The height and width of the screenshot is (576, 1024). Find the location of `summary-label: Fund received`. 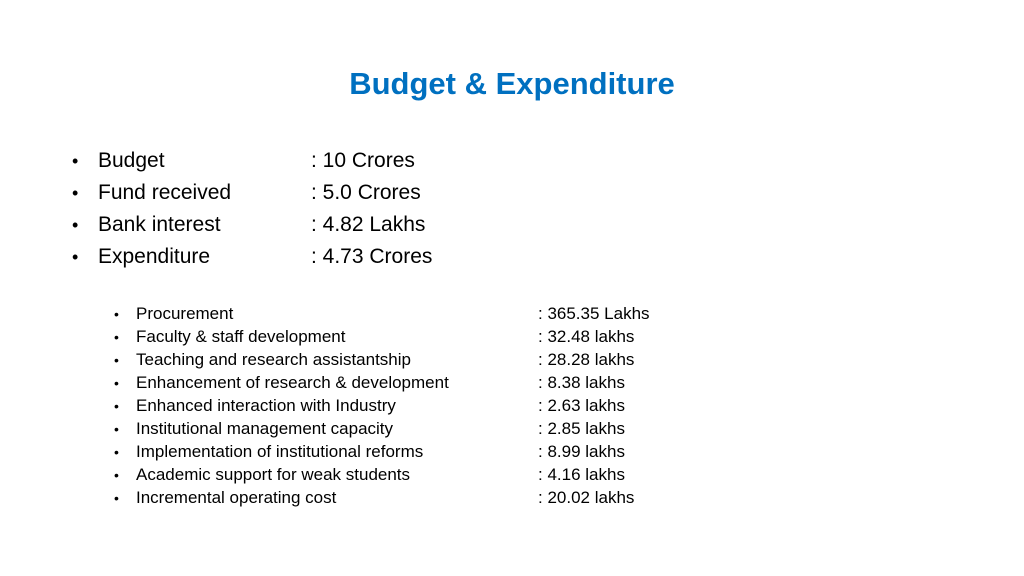

summary-label: Fund received is located at coordinates (165, 192).